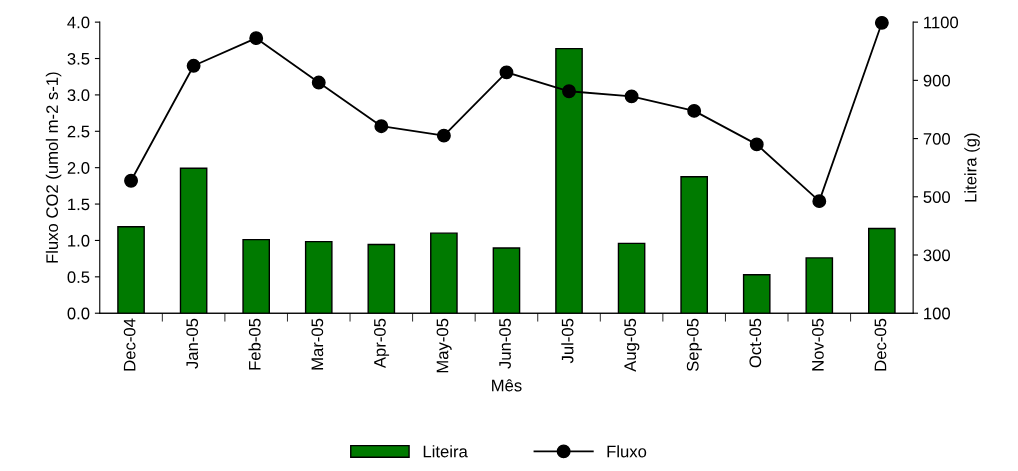 The height and width of the screenshot is (471, 1018). I want to click on x-tick-label: Jan-05, so click(192, 343).